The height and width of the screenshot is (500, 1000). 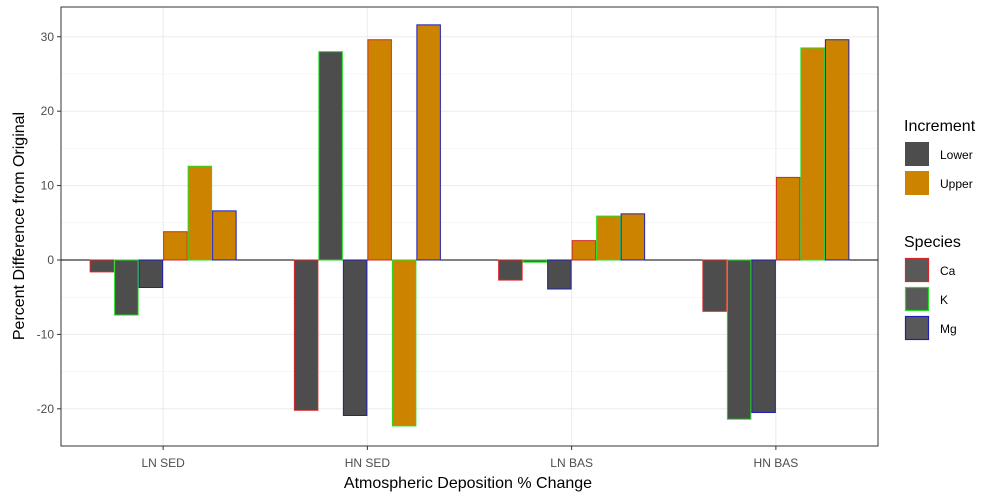 I want to click on x-tick-label: HN SED, so click(x=368, y=463).